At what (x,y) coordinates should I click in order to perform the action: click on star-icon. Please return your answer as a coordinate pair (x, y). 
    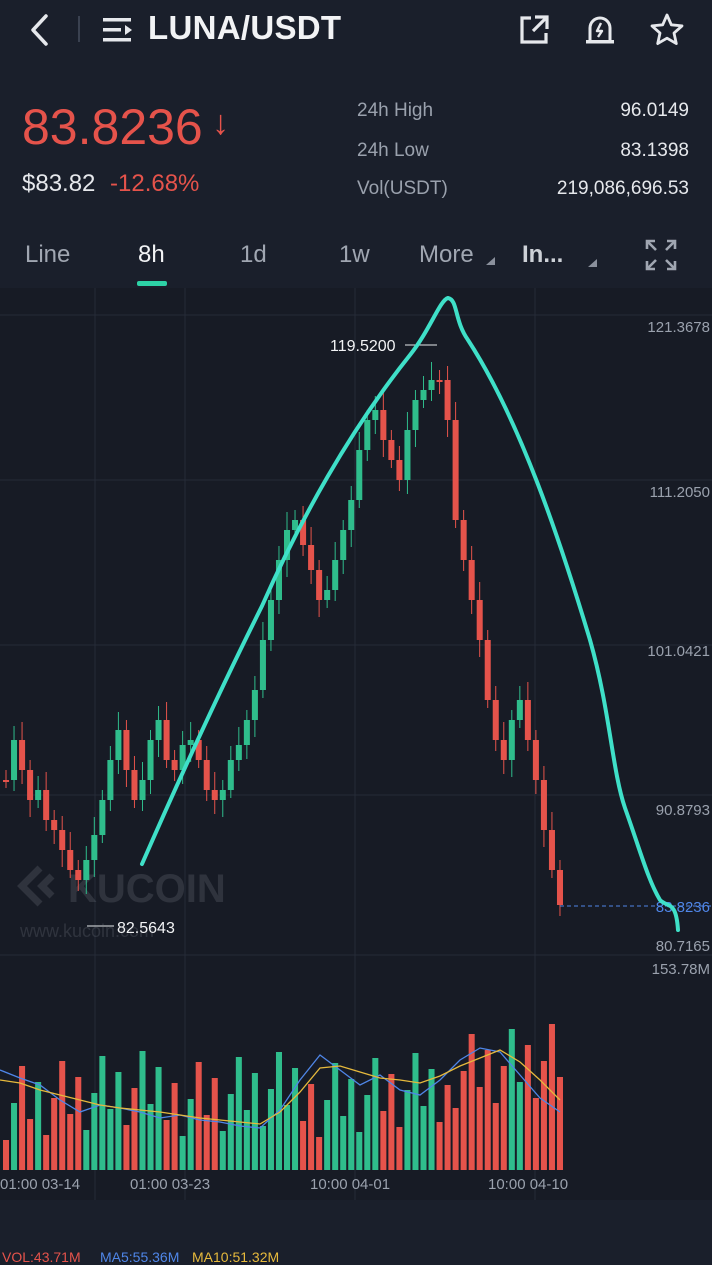
    Looking at the image, I should click on (667, 30).